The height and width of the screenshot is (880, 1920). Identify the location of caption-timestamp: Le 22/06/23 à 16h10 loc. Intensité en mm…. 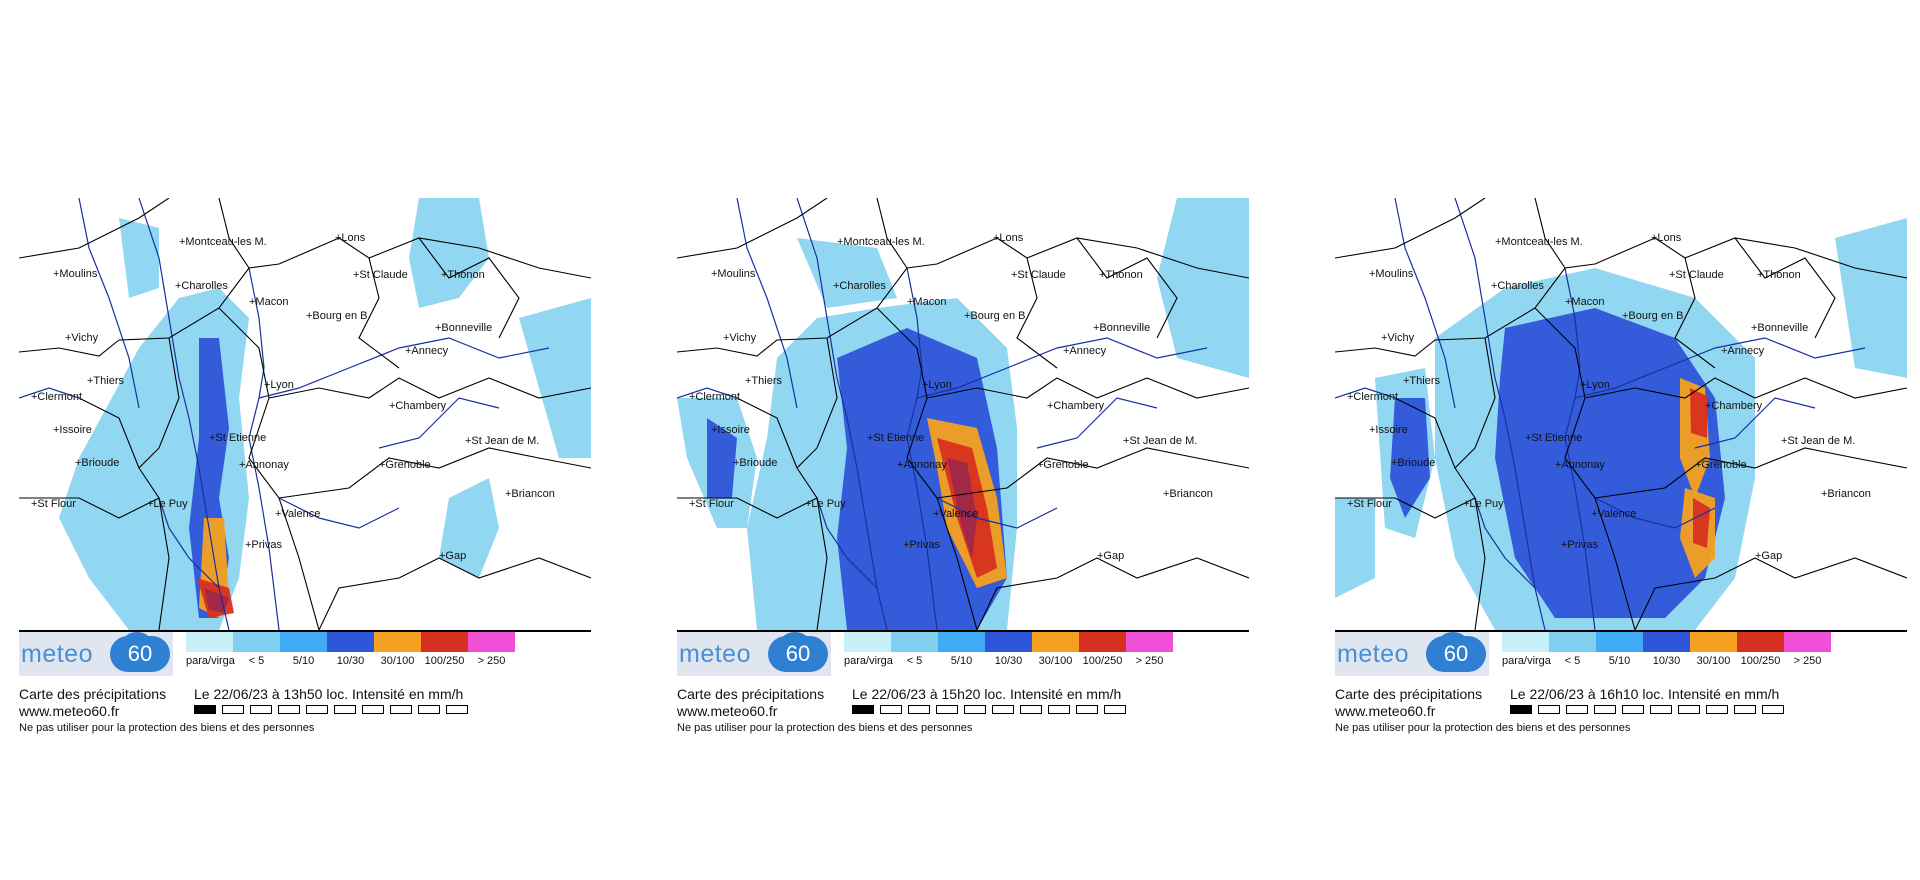
(1645, 694).